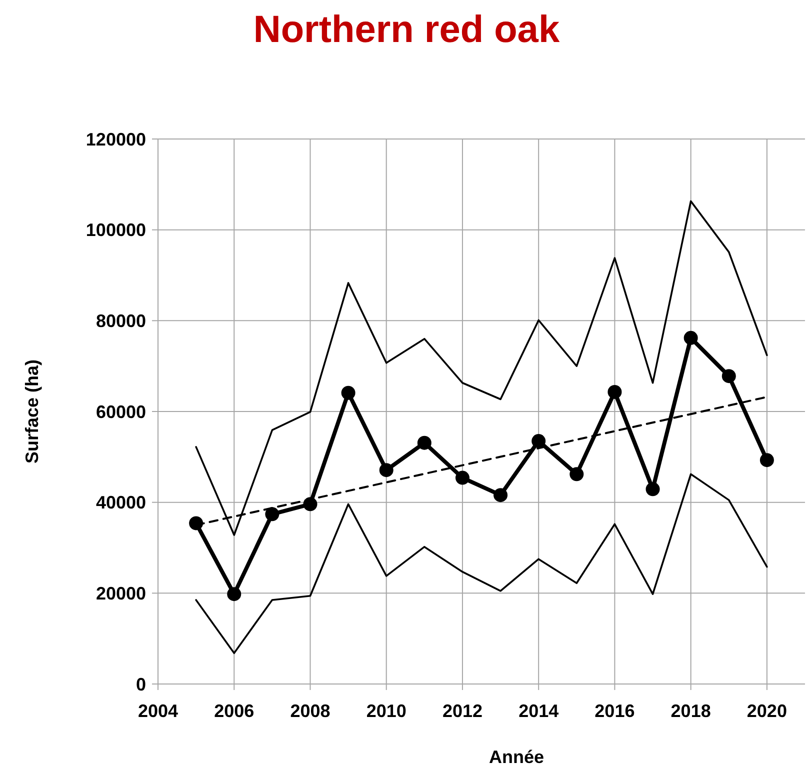 Image resolution: width=807 pixels, height=771 pixels. What do you see at coordinates (116, 230) in the screenshot?
I see `y-tick-label: 100000` at bounding box center [116, 230].